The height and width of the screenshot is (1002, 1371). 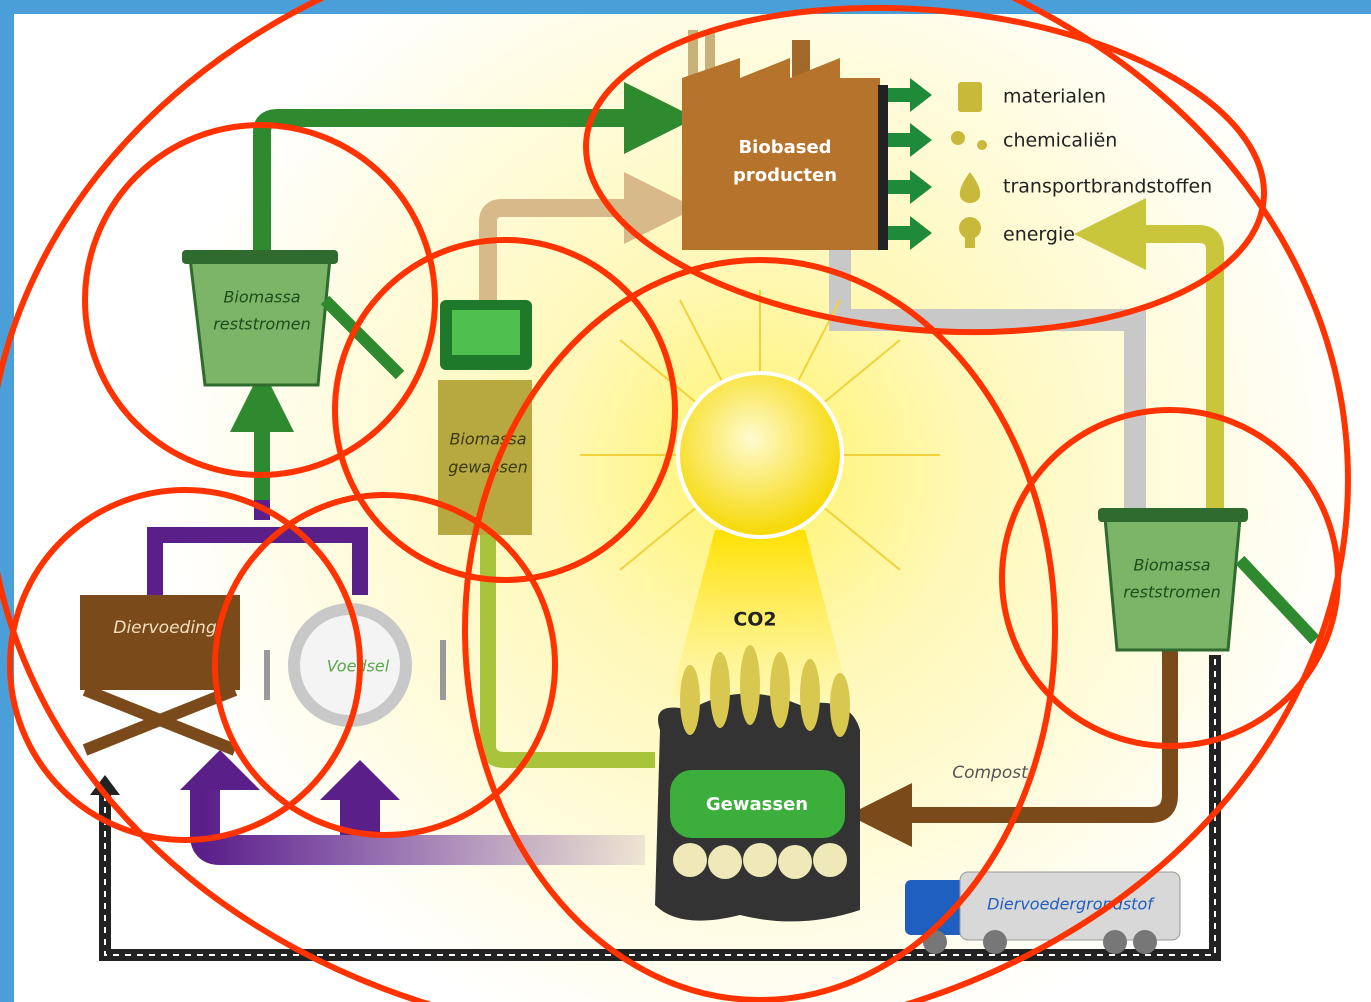 I want to click on output-label: materialen, so click(x=1054, y=97).